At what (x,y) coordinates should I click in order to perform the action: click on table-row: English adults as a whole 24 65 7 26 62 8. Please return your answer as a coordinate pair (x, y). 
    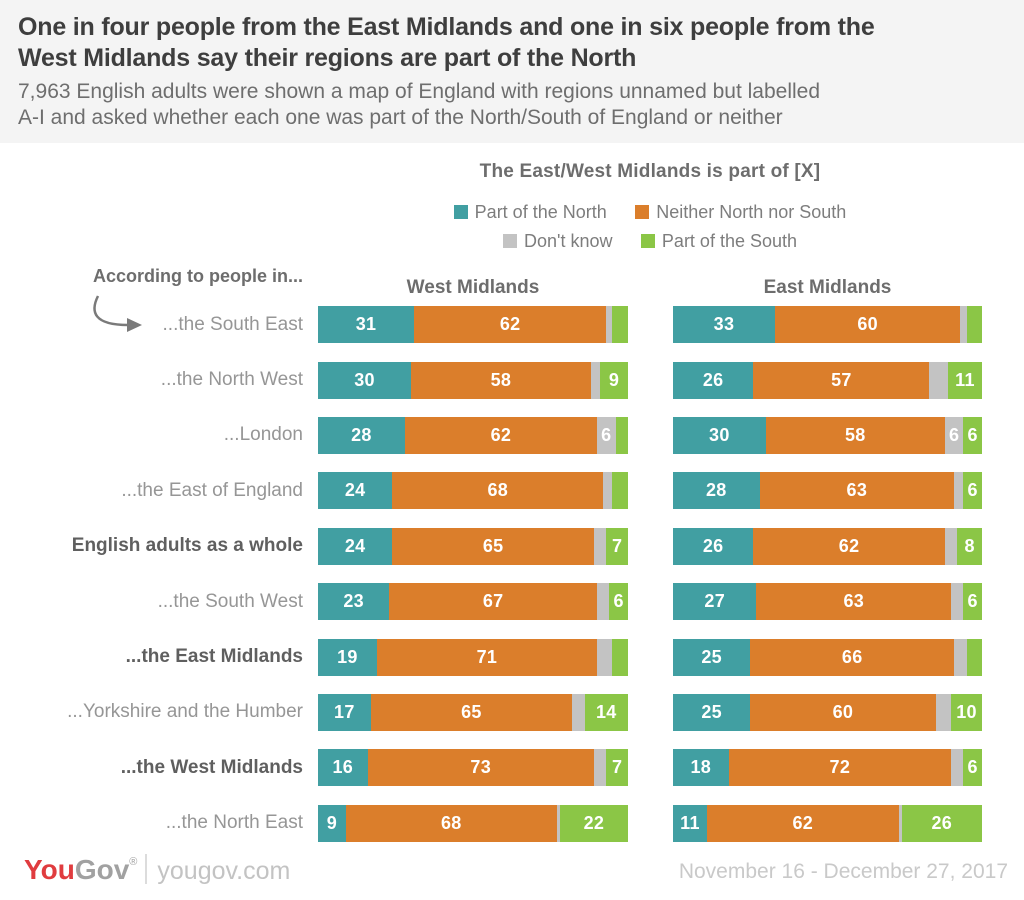
    Looking at the image, I should click on (512, 546).